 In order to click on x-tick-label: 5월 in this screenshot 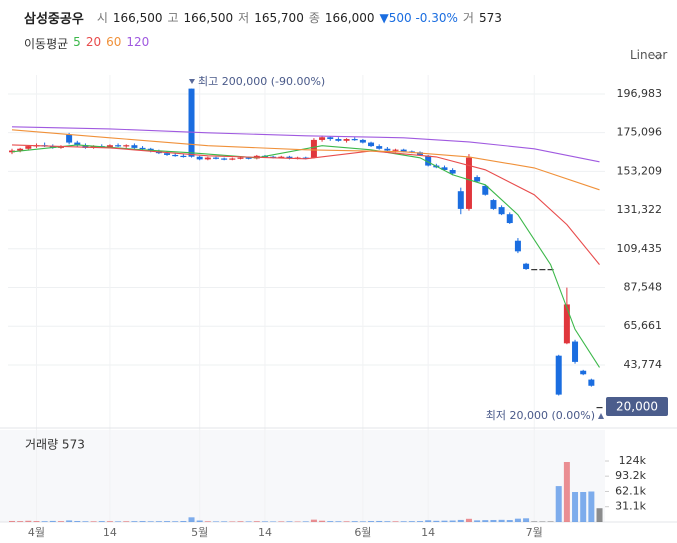, I will do `click(199, 532)`.